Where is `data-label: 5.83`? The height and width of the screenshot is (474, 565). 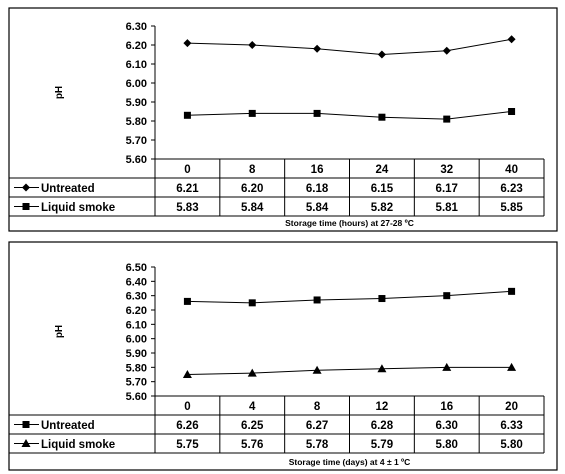
data-label: 5.83 is located at coordinates (187, 208).